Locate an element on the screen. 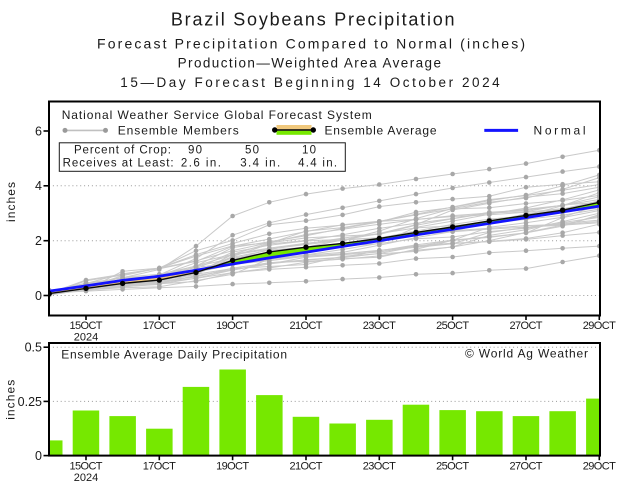 The width and height of the screenshot is (622, 493). svg-text:Production—Weighted Area Avera: Production—Weighted Area Average is located at coordinates (309, 63).